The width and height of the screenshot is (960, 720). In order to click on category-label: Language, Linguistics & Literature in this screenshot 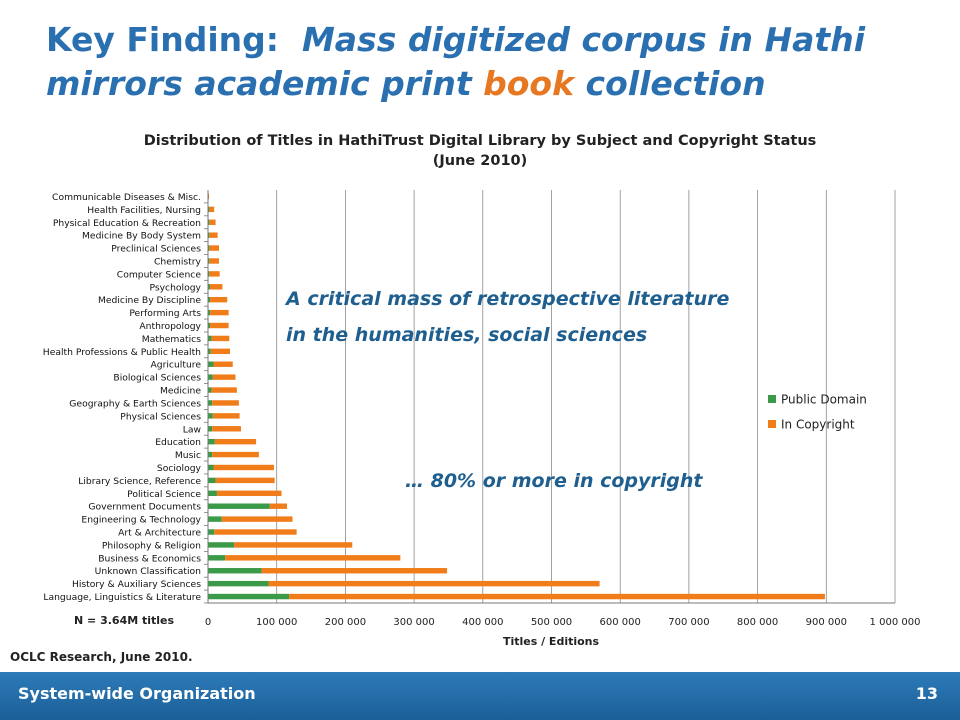, I will do `click(122, 597)`.